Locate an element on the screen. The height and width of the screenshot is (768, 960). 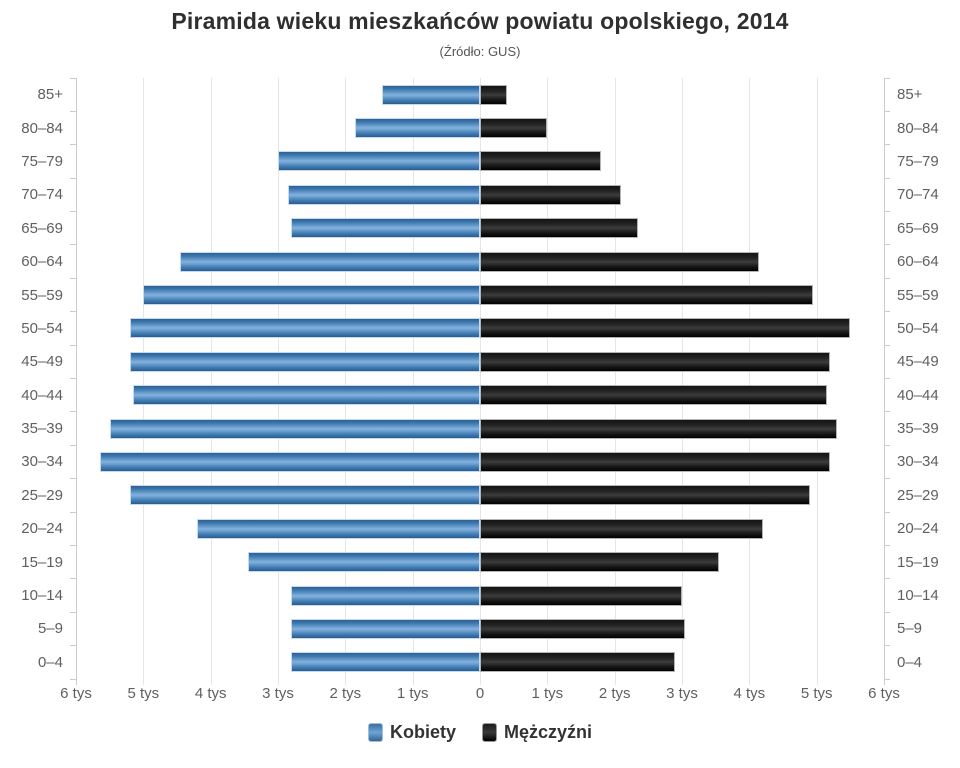
legend-item-men: Mężczyźni is located at coordinates (537, 732).